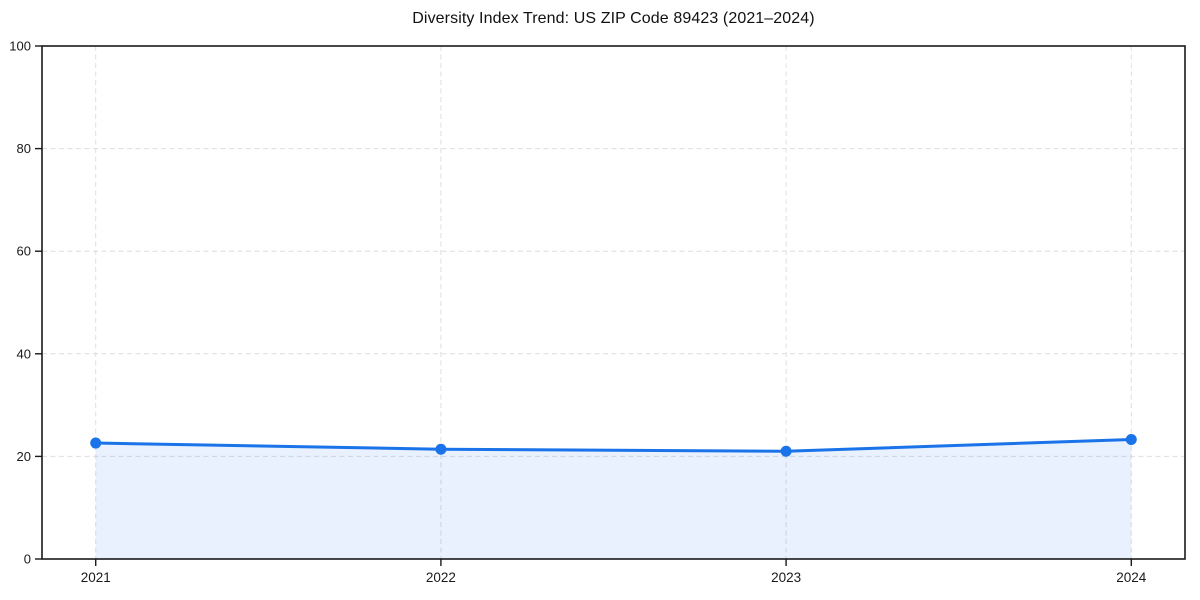 The image size is (1200, 600). What do you see at coordinates (24, 353) in the screenshot?
I see `y-tick-label: 40` at bounding box center [24, 353].